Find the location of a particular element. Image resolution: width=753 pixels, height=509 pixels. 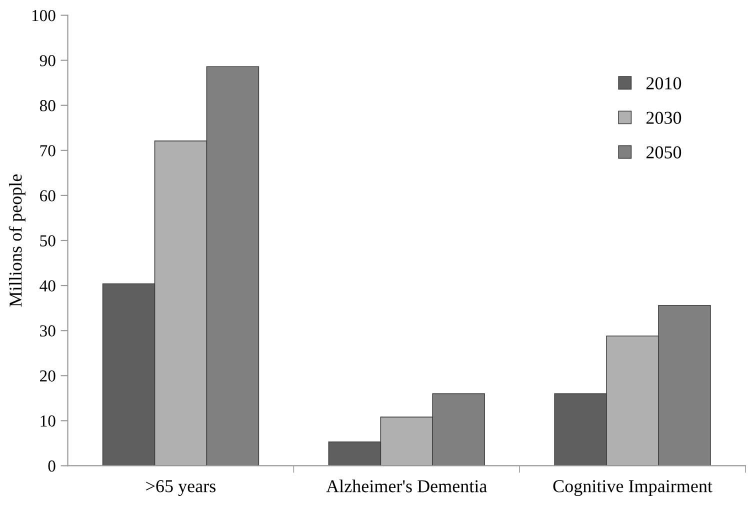

y-tick-label: 100 is located at coordinates (44, 16).